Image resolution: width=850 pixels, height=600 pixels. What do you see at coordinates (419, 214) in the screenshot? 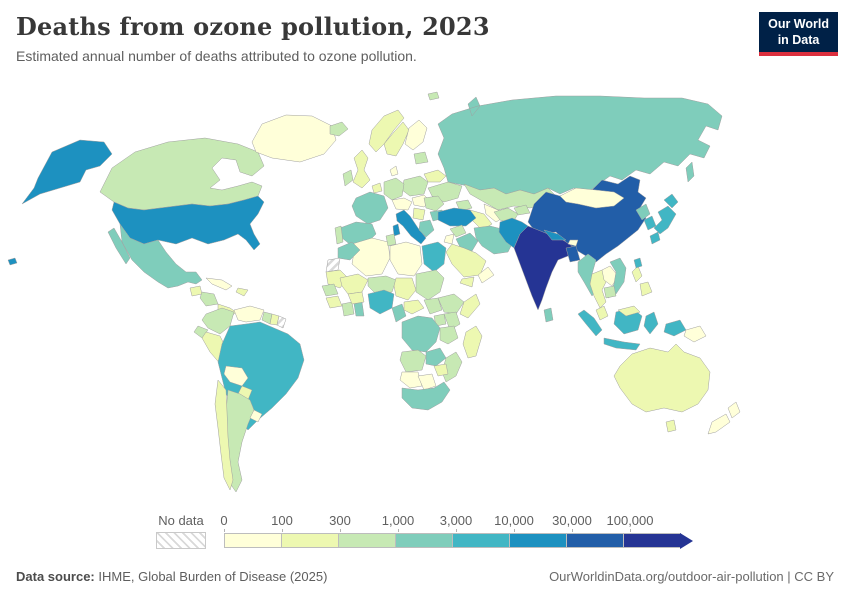
I see `country-balkans` at bounding box center [419, 214].